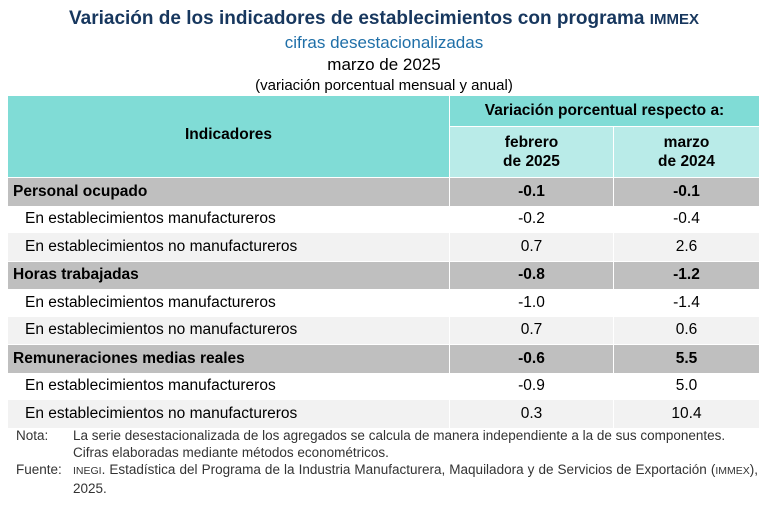 This screenshot has height=517, width=768. I want to click on value-feb-2025: -0.6, so click(531, 358).